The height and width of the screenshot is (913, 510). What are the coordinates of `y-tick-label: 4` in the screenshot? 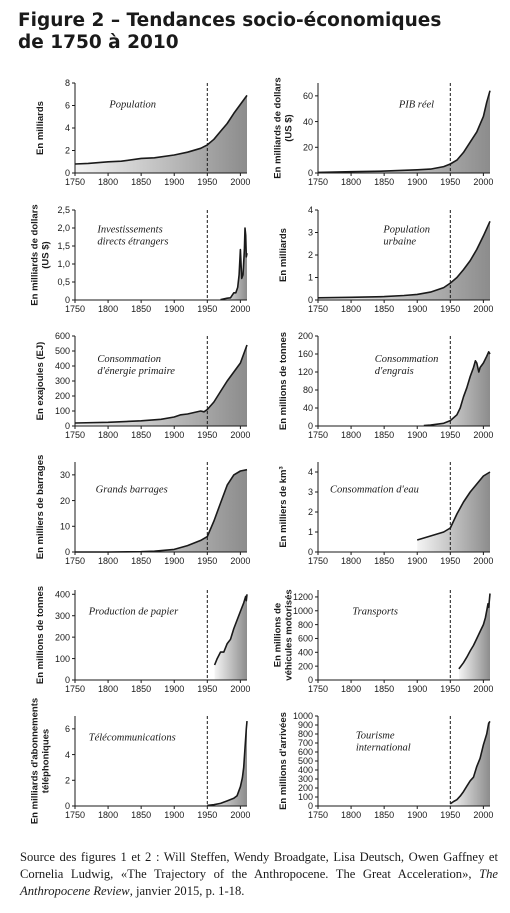 It's located at (310, 210).